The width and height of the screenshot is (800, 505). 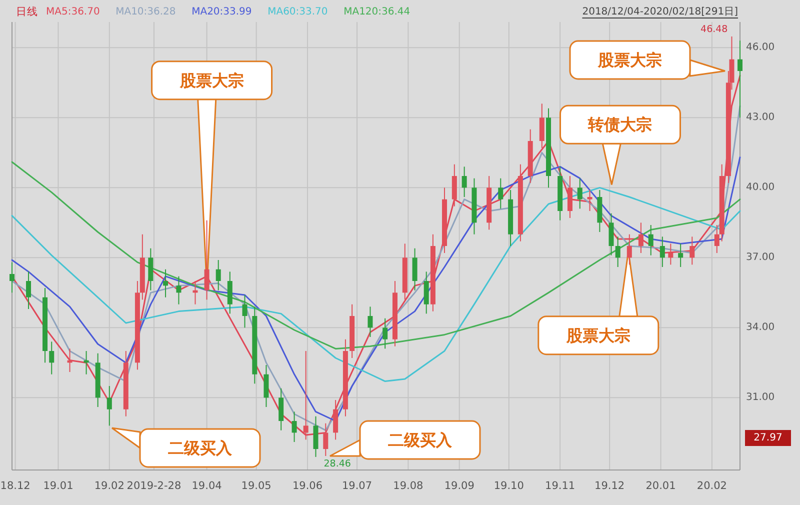 I want to click on x-tick-label: 19.12, so click(x=609, y=486).